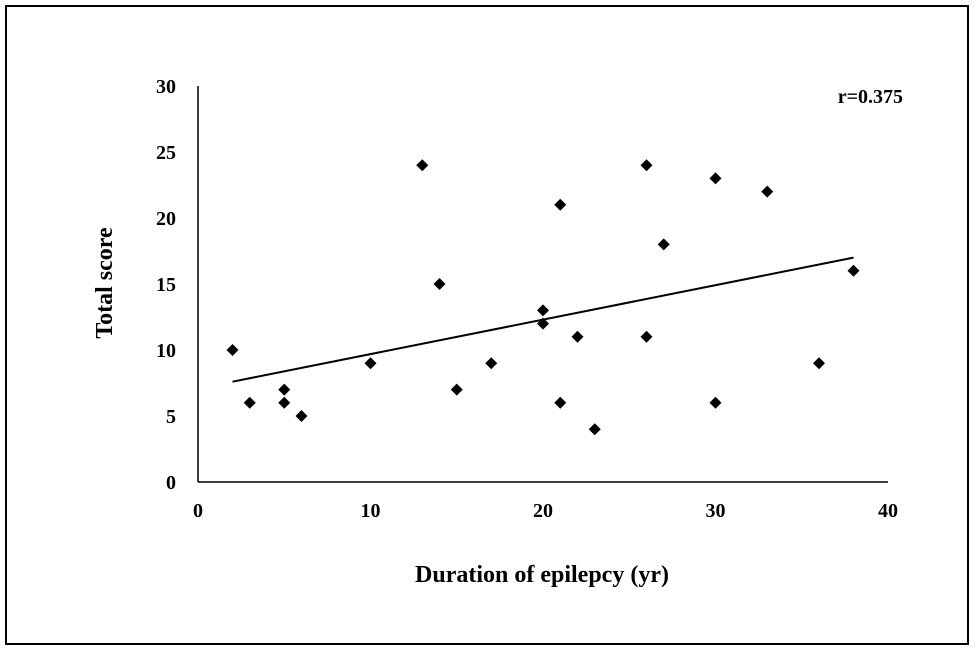  I want to click on y-tick-label: 15, so click(166, 285).